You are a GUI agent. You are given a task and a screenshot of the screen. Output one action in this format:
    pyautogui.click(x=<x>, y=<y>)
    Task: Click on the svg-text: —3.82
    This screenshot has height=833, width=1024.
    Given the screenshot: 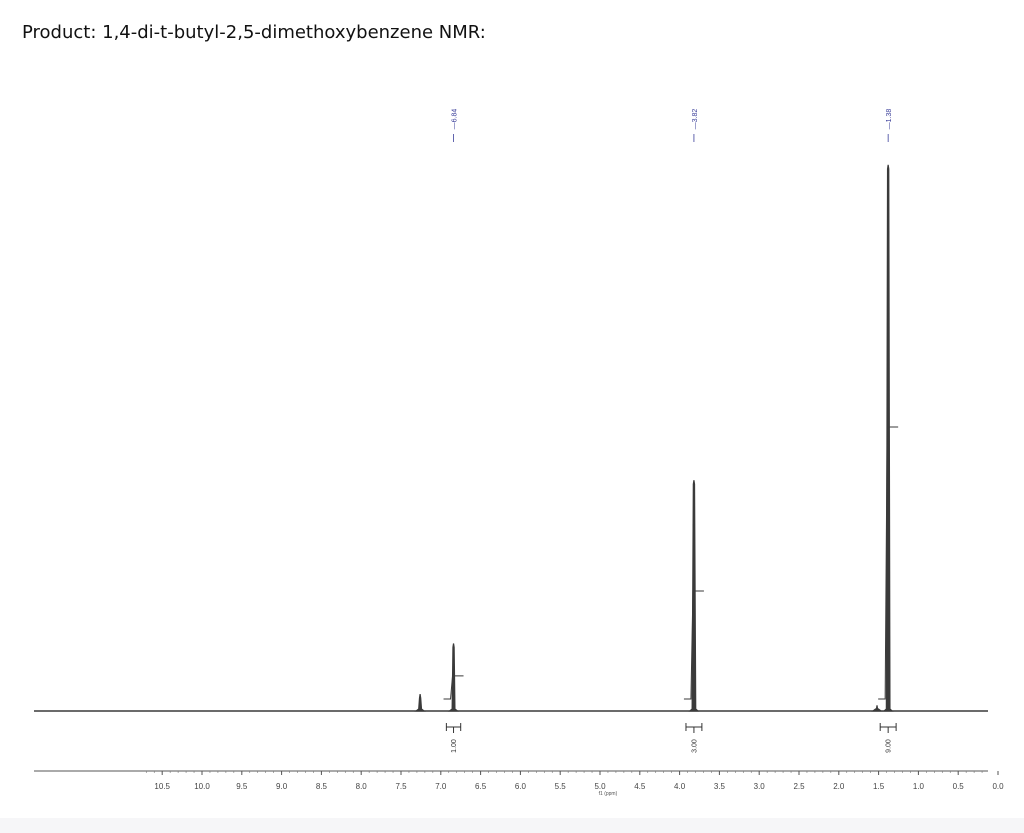 What is the action you would take?
    pyautogui.click(x=695, y=119)
    